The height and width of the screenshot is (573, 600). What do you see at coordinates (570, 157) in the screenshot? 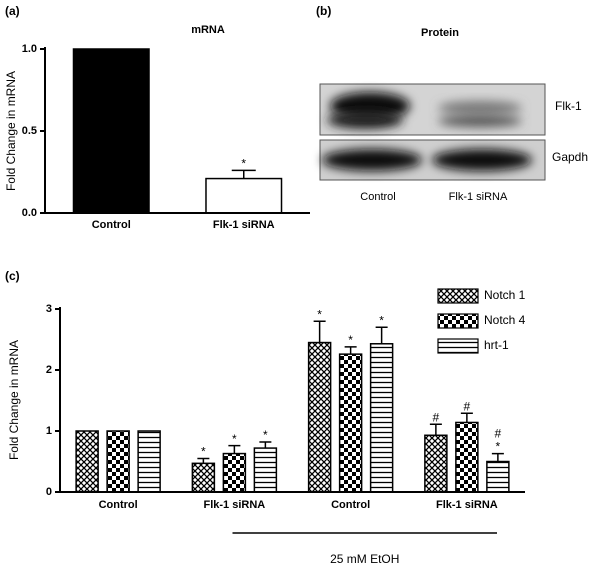
I see `row-label: Gapdh` at bounding box center [570, 157].